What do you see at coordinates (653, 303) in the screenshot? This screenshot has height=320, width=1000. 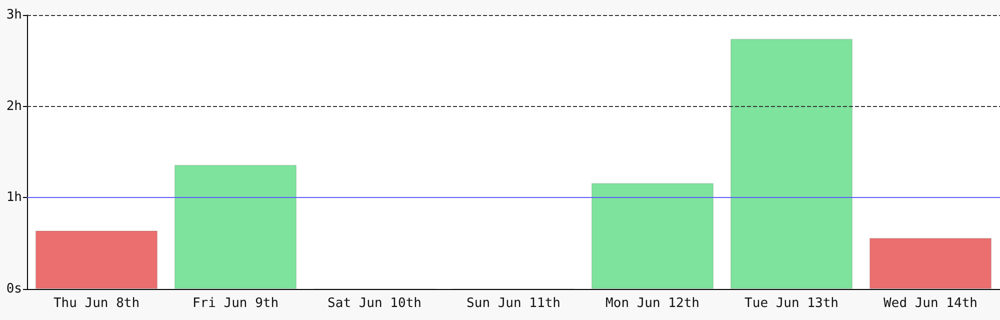 I see `x-tick-label: Mon Jun 12th` at bounding box center [653, 303].